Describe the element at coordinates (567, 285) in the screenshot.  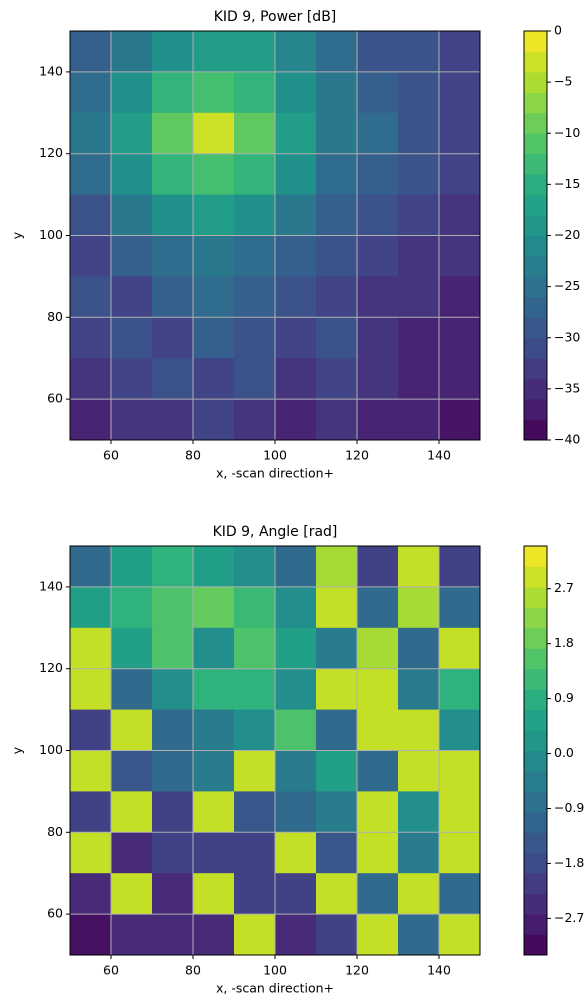
I see `colorbar-tick-label: −25` at that location.